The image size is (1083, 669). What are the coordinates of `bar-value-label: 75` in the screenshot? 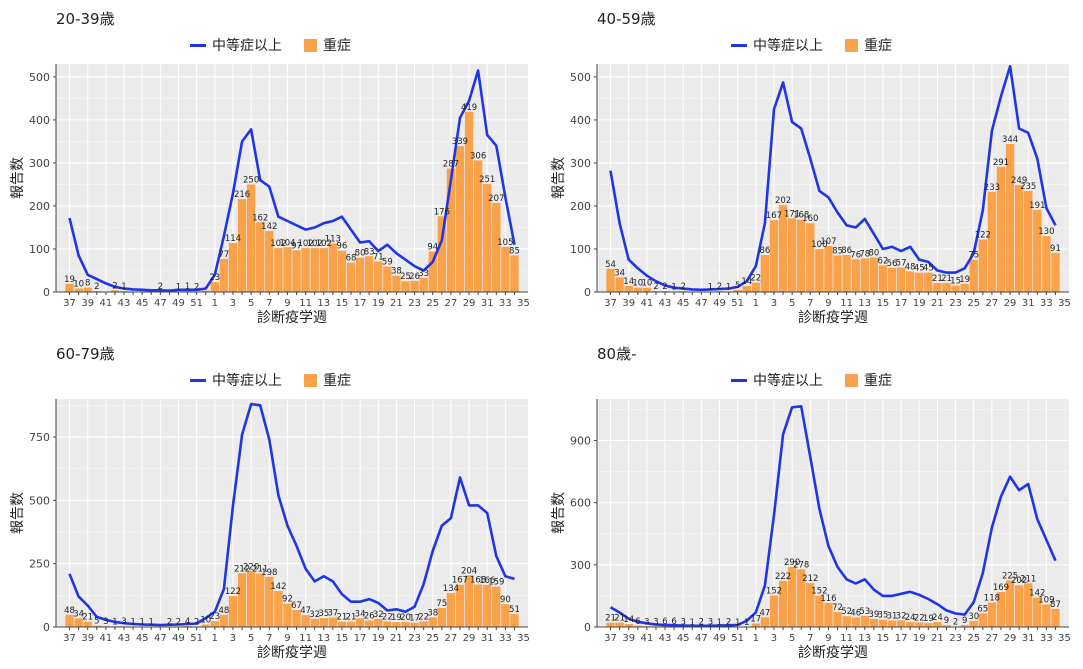 It's located at (441, 604).